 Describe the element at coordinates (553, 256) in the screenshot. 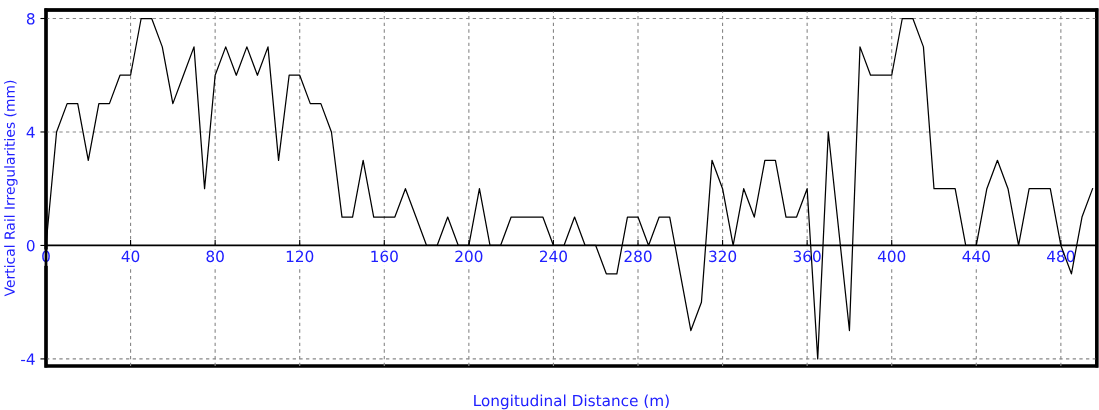

I see `x-tick-label: 240` at that location.